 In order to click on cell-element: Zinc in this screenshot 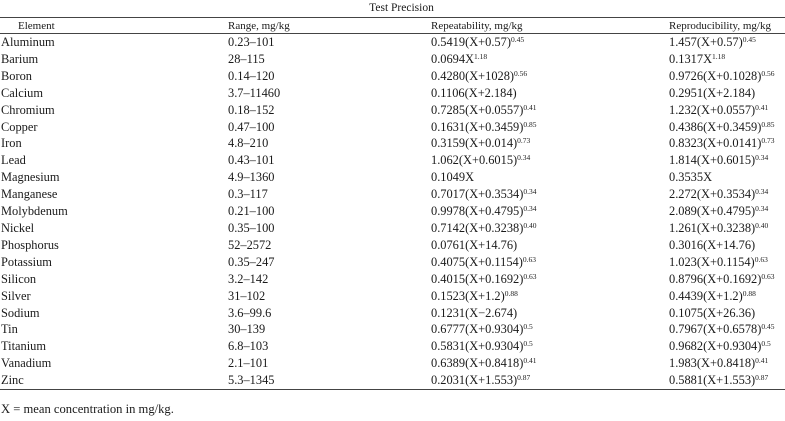, I will do `click(114, 381)`.